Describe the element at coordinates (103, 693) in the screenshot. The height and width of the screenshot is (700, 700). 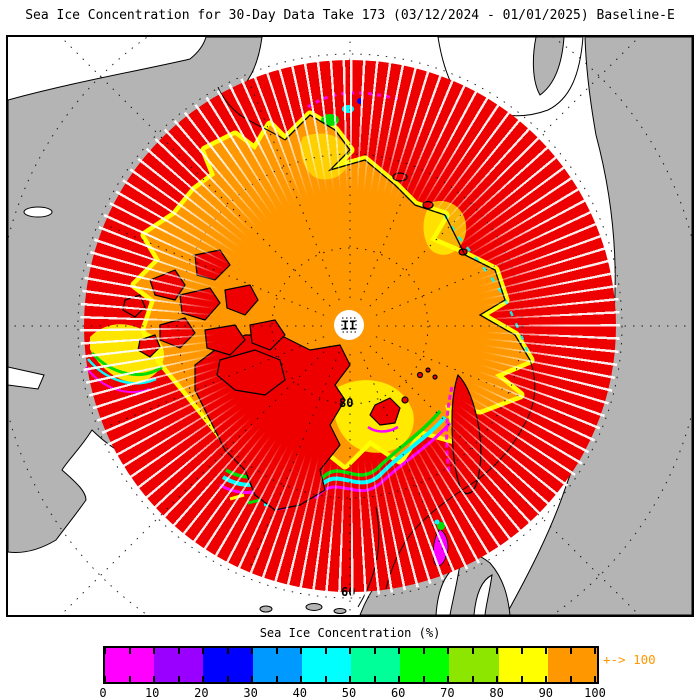
I see `colorbar-tick-label: 0` at that location.